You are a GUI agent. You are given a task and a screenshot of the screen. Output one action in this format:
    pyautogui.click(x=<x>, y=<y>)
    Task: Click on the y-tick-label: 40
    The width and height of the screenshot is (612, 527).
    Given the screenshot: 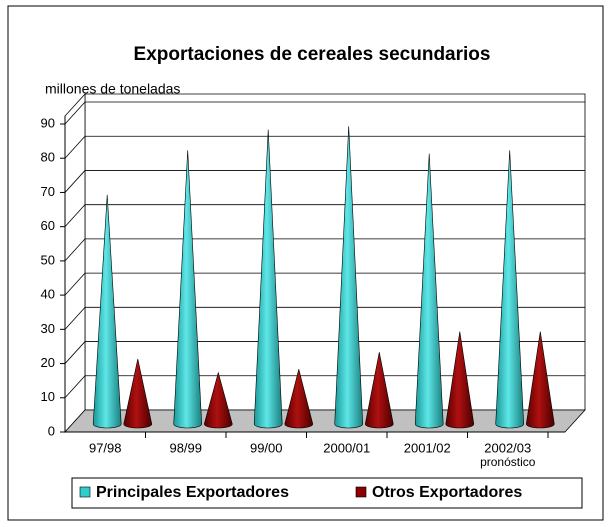 What is the action you would take?
    pyautogui.click(x=48, y=294)
    